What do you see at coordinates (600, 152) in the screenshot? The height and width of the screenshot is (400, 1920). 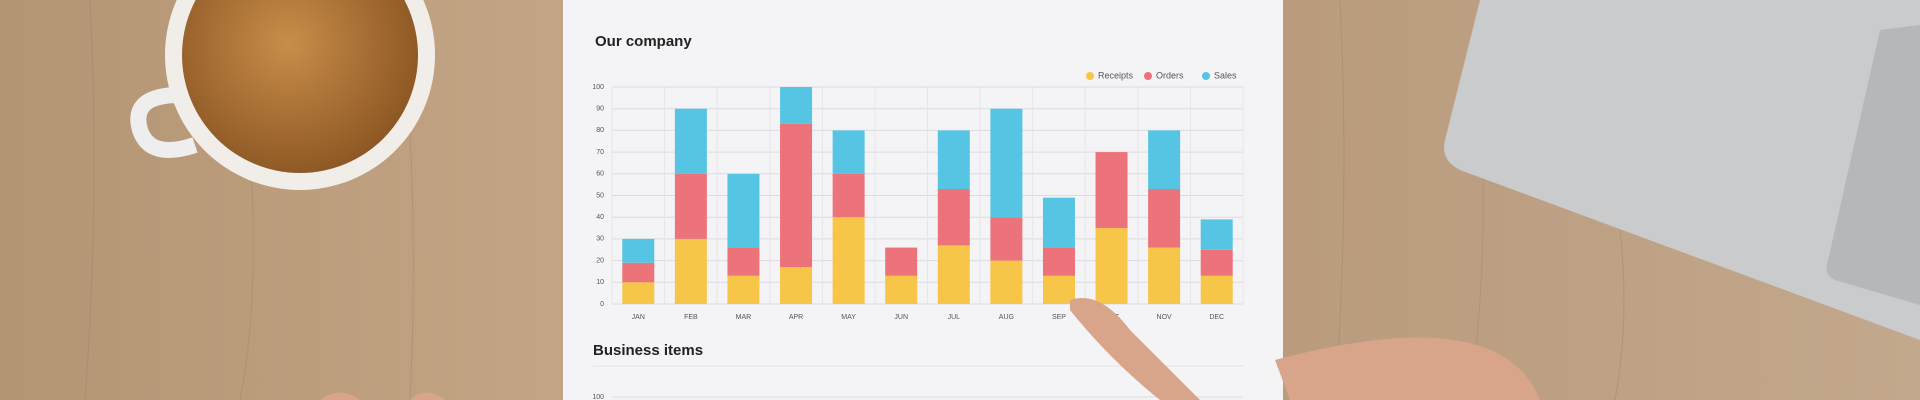 I see `y-tick-label: 70` at bounding box center [600, 152].